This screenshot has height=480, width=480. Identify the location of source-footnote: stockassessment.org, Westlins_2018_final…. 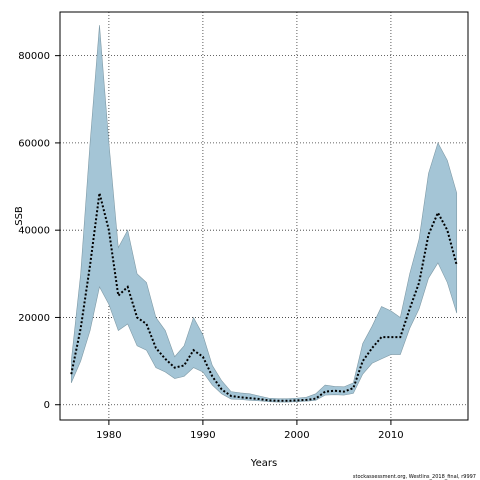
(414, 477).